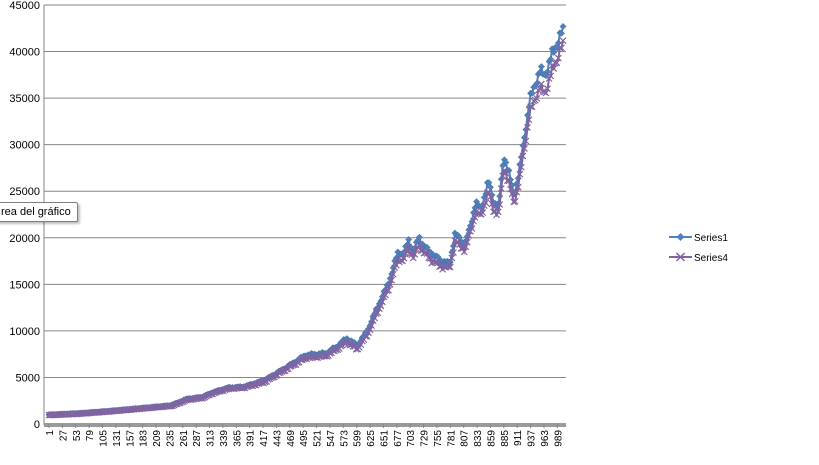 The height and width of the screenshot is (465, 819). I want to click on x-tick-label: 521, so click(318, 438).